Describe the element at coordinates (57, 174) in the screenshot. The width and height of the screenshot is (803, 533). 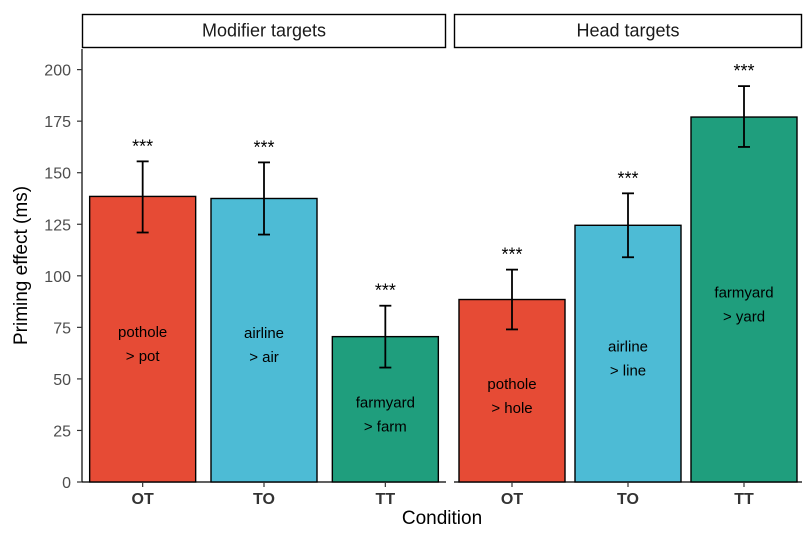
I see `y-tick-label: 150` at that location.